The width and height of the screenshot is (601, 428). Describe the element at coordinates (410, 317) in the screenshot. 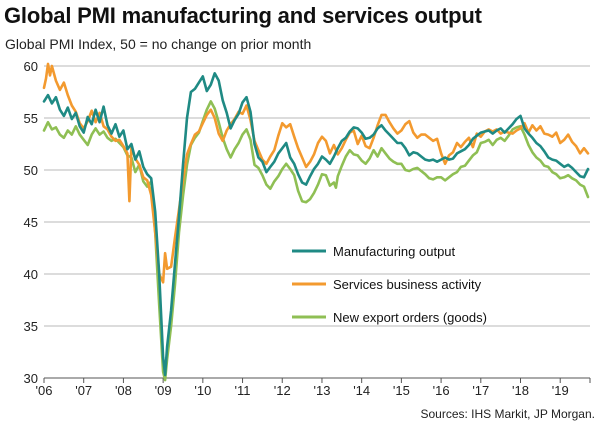

I see `legend-label-export: New export orders (goods)` at that location.